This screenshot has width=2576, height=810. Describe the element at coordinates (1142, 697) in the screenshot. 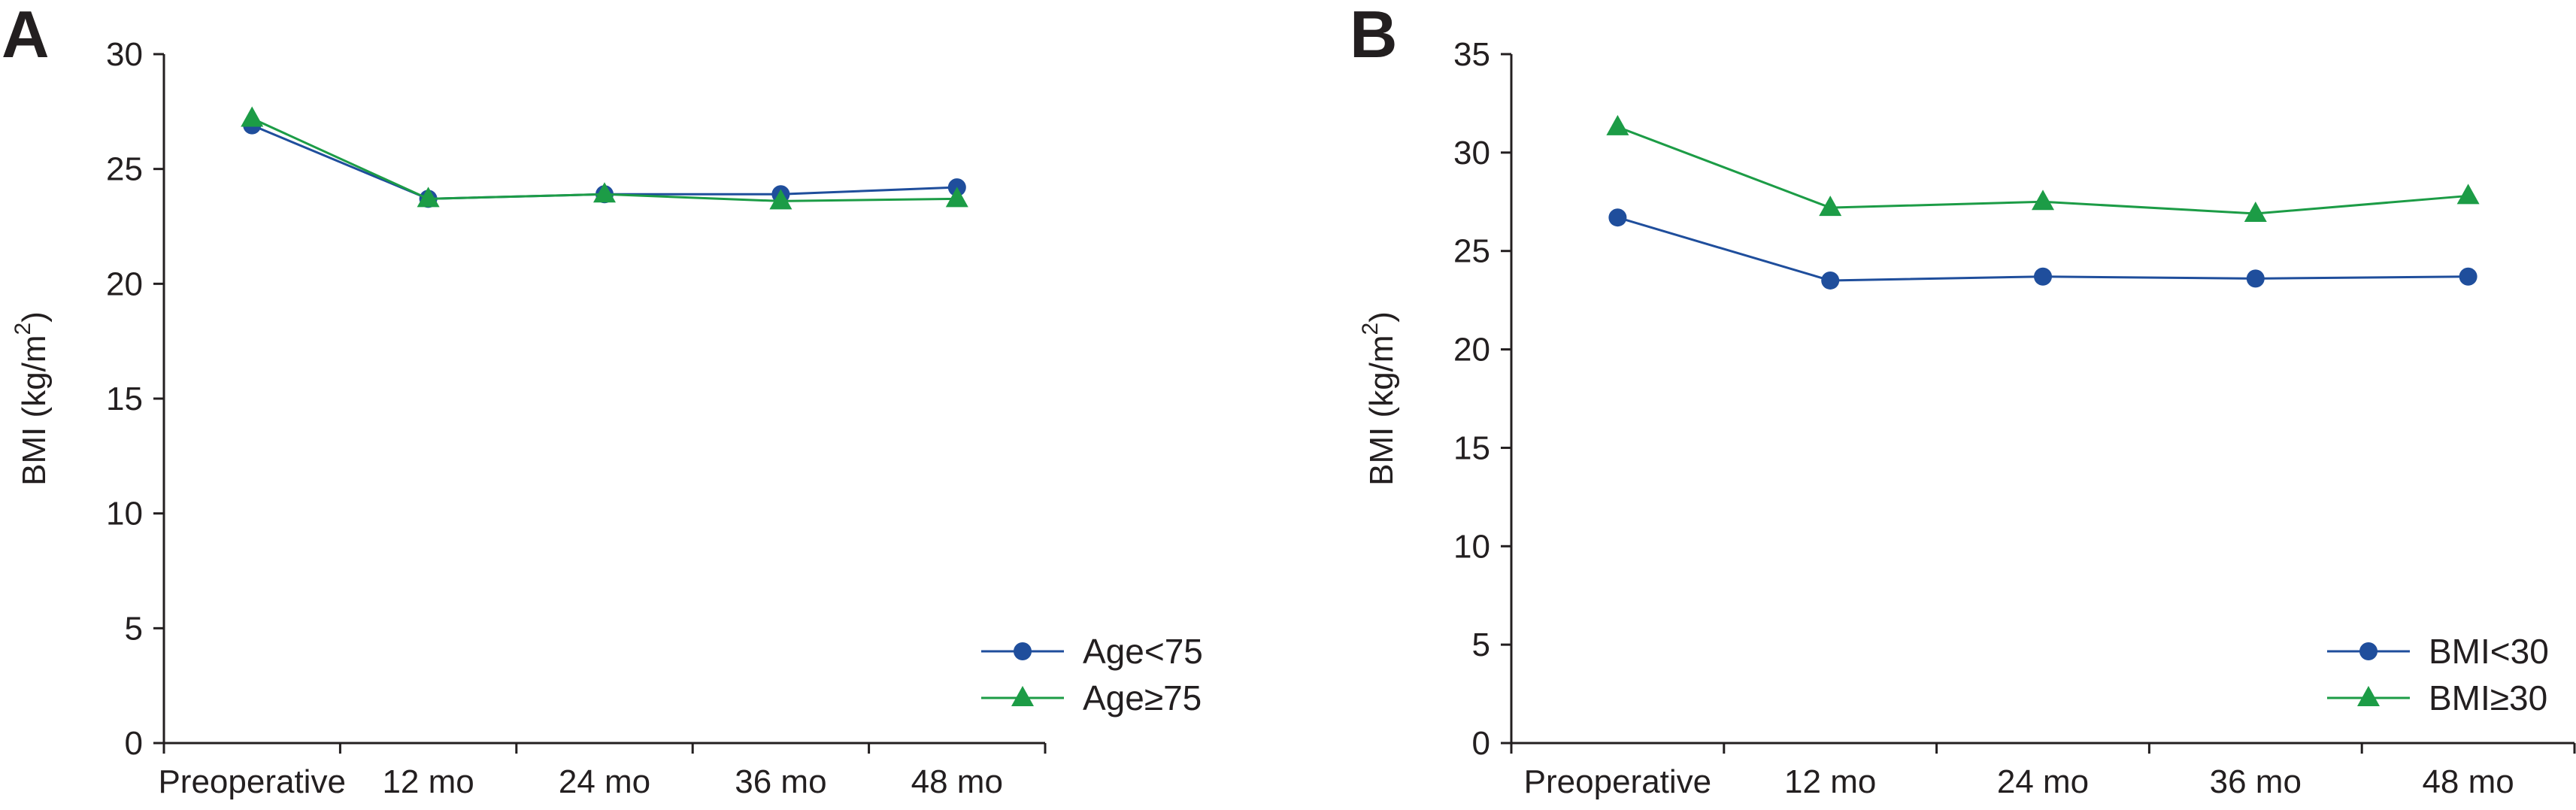

I see `legend-label-agege75: Age≥75` at that location.